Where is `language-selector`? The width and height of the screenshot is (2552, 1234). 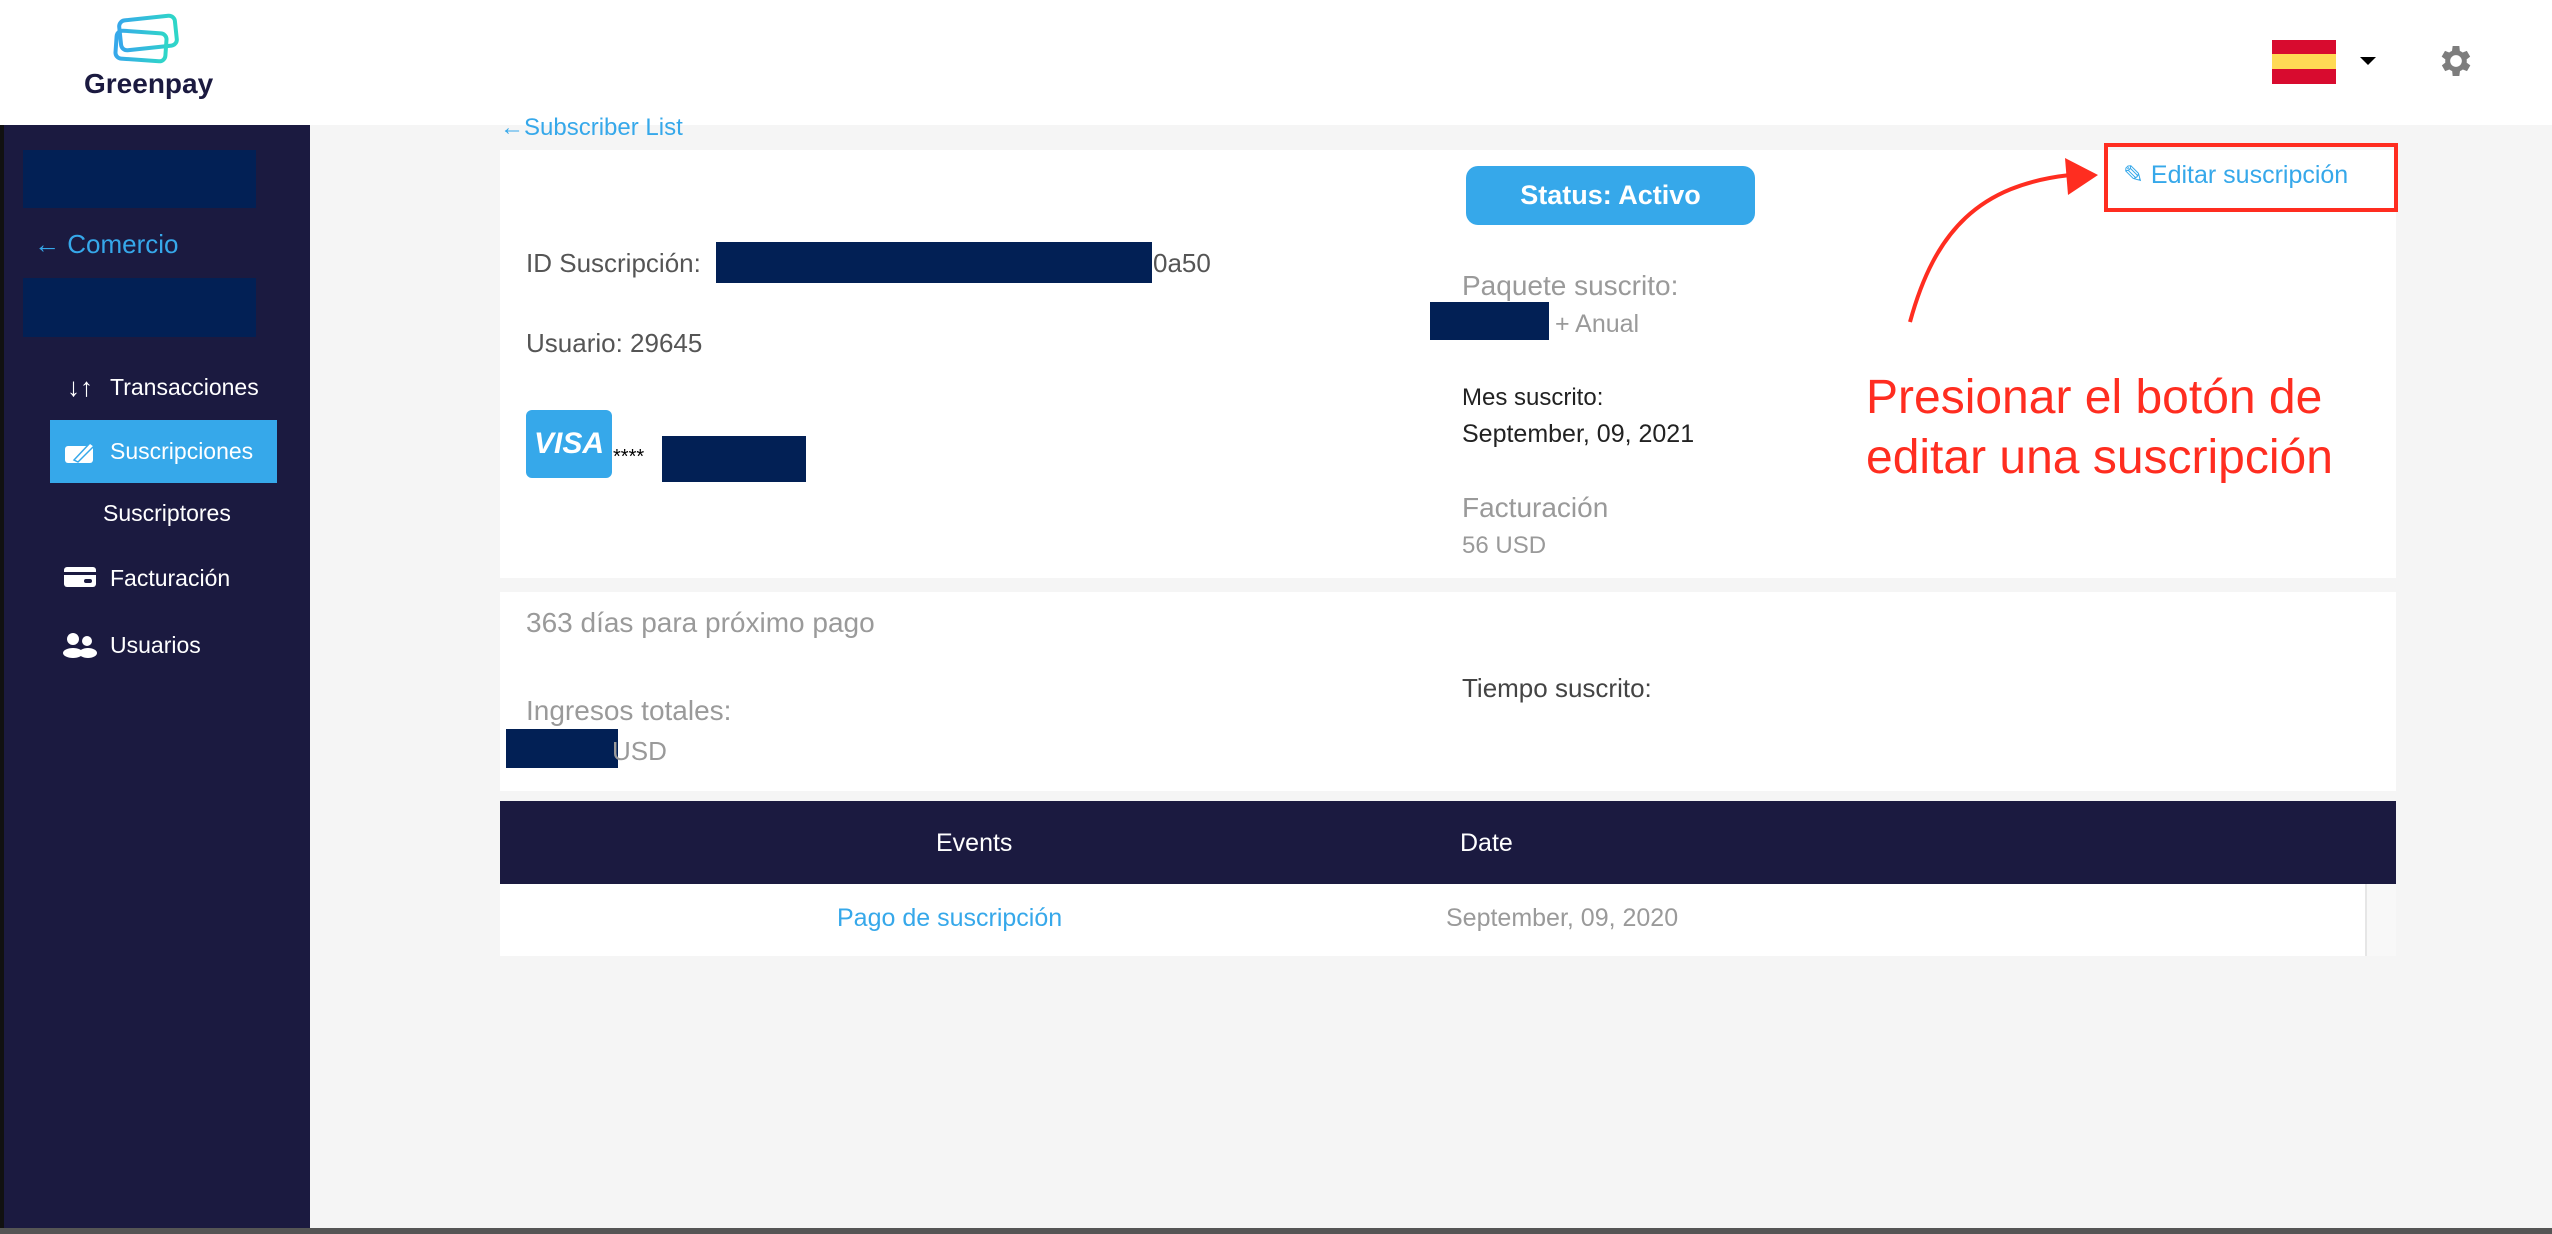
language-selector is located at coordinates (2324, 62).